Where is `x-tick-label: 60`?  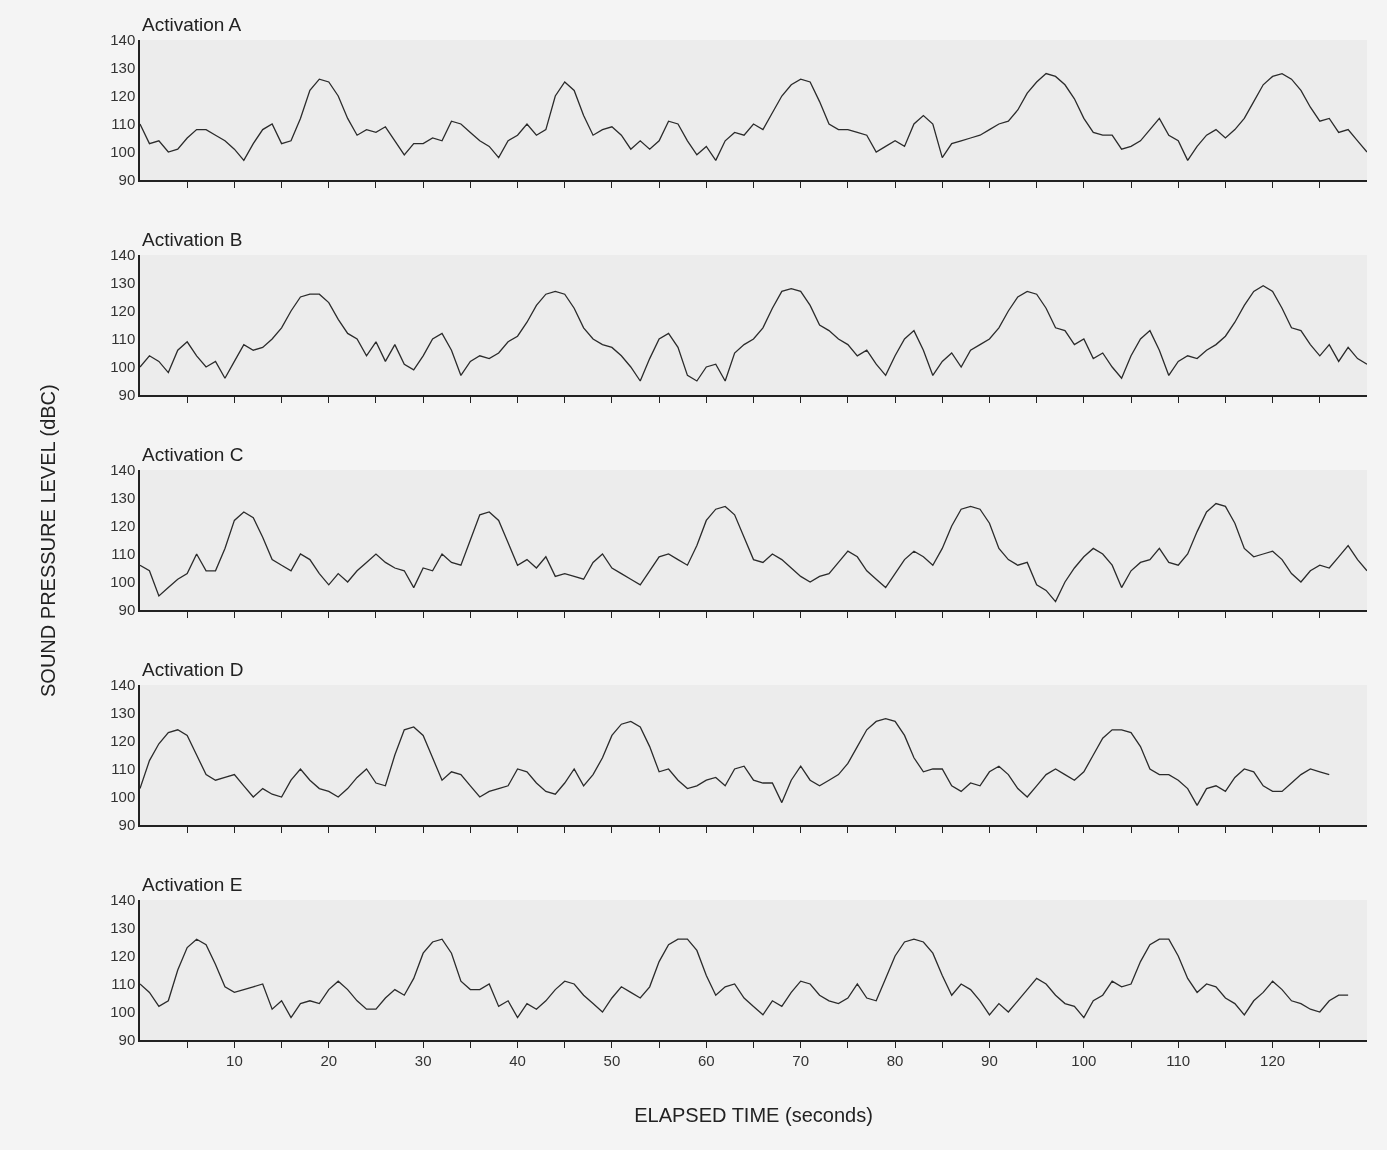
x-tick-label: 60 is located at coordinates (706, 1060).